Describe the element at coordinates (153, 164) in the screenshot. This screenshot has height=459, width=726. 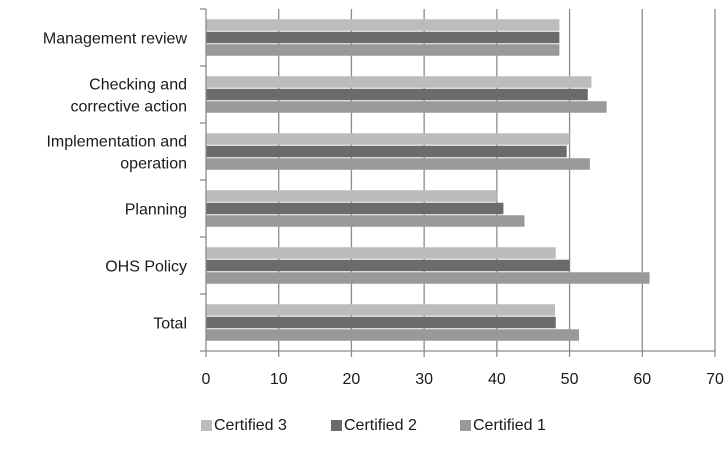
I see `category-label: operation` at that location.